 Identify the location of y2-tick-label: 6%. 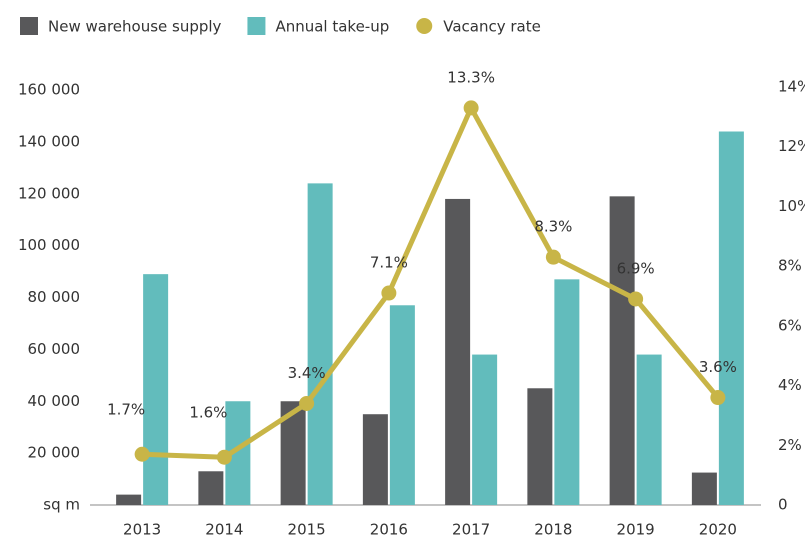
(790, 325).